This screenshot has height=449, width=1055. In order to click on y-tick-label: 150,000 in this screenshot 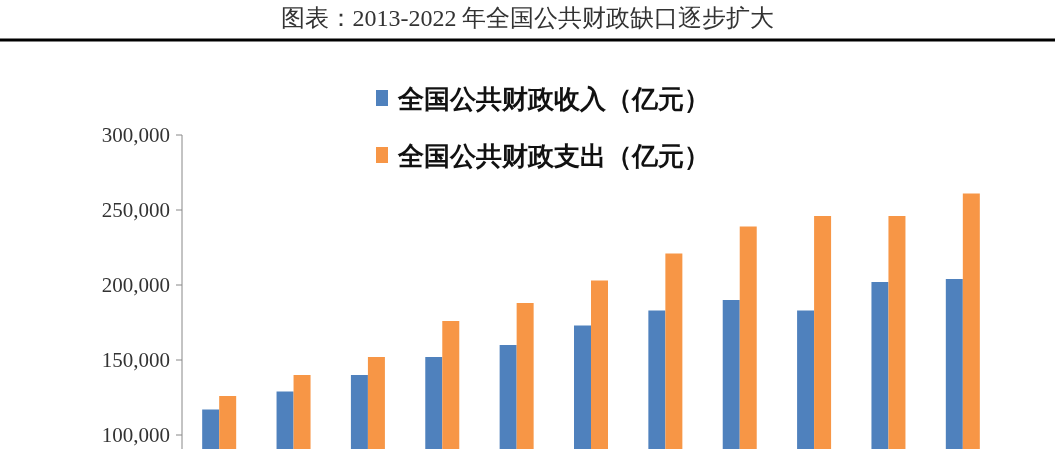, I will do `click(135, 360)`.